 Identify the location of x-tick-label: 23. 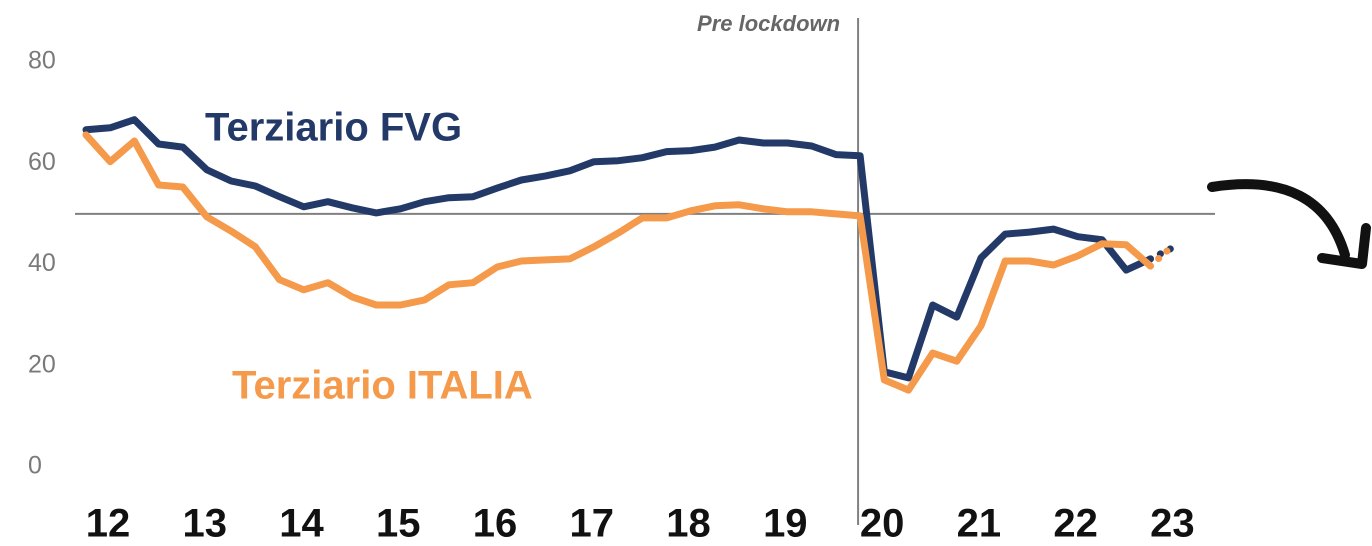
(1172, 524).